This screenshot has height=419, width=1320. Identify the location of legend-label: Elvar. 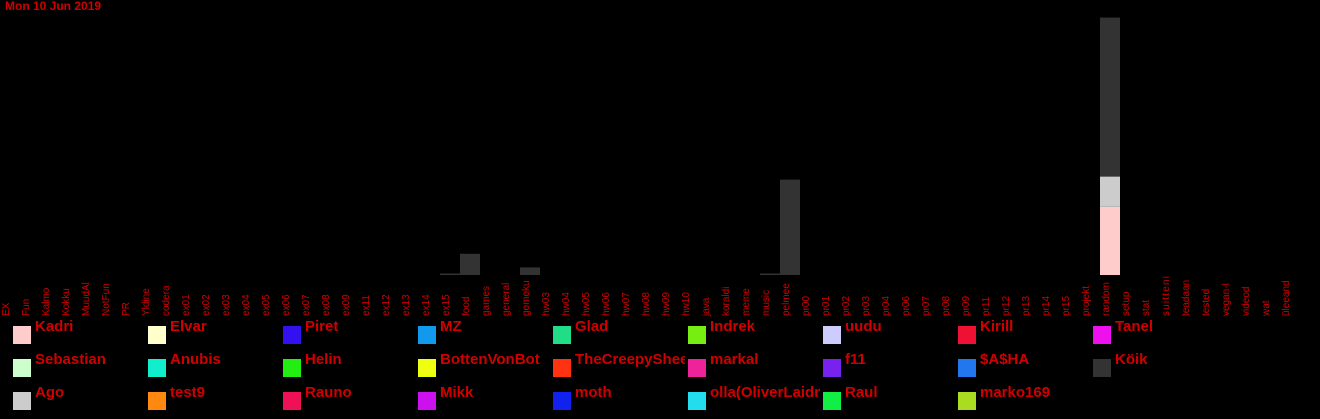
(188, 326).